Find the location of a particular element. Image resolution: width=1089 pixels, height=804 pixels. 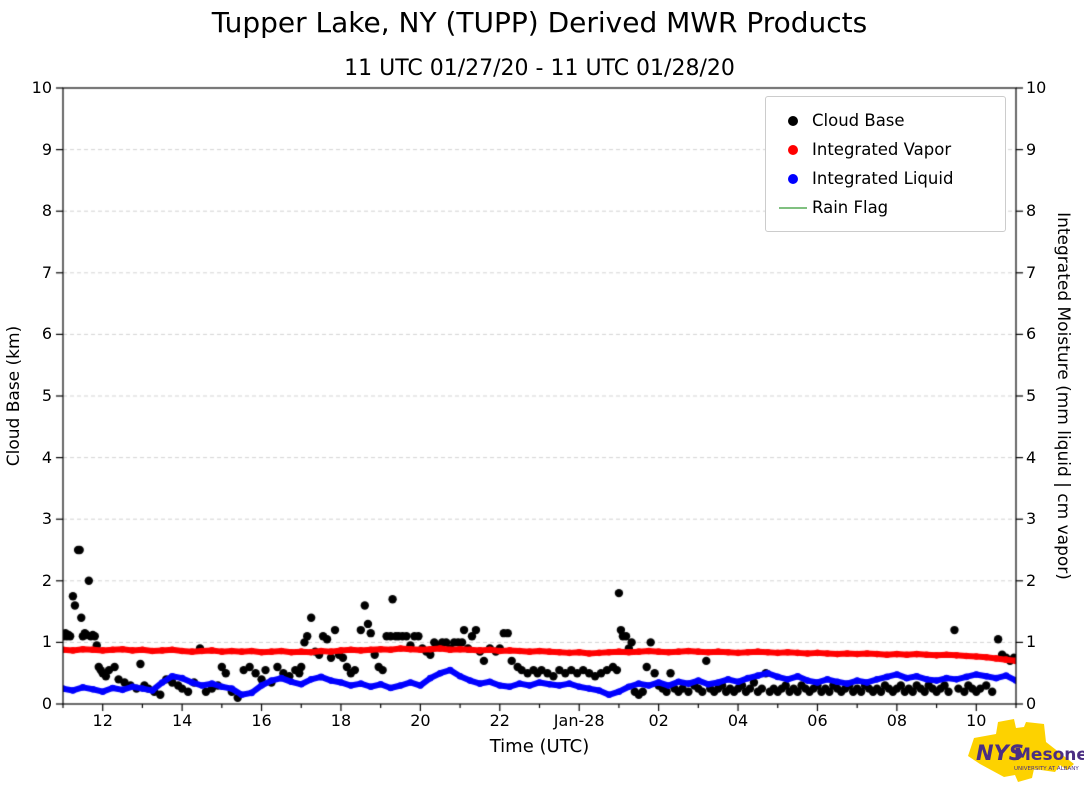

x-tick-label: 12 is located at coordinates (102, 720).